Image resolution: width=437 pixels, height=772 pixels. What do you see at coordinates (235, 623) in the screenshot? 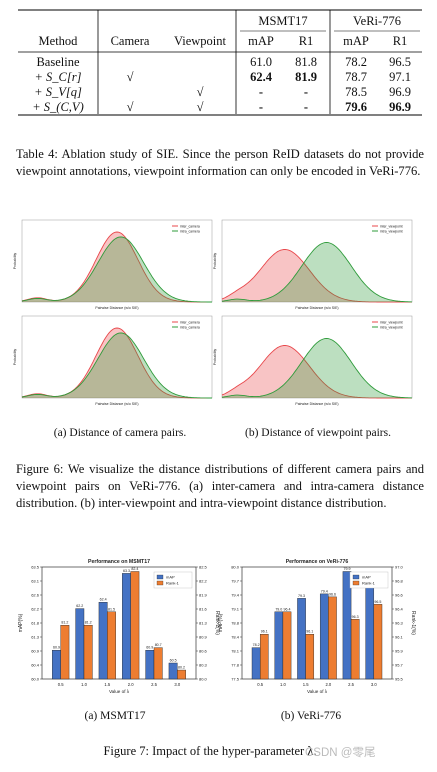
I see `y-tick-label: 78.8` at bounding box center [235, 623].